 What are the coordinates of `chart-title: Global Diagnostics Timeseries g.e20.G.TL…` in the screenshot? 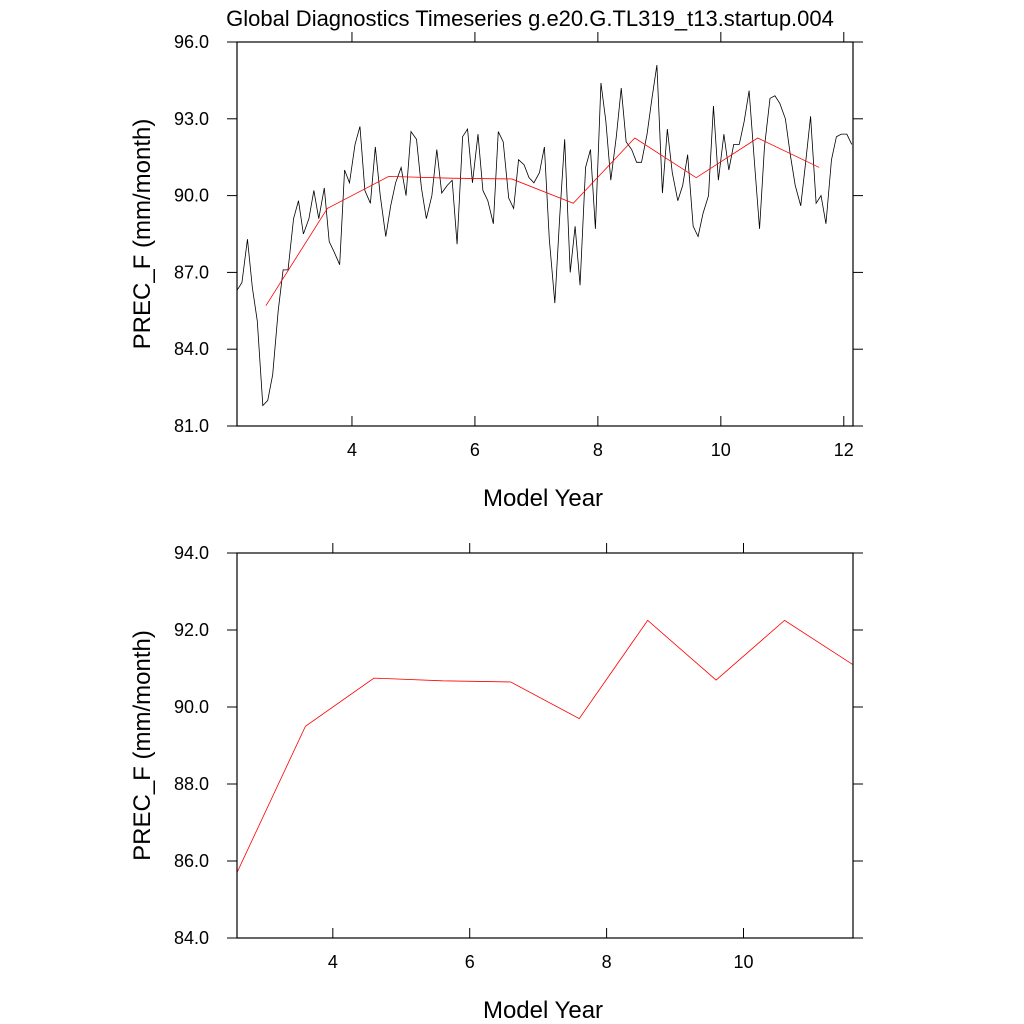 It's located at (530, 18).